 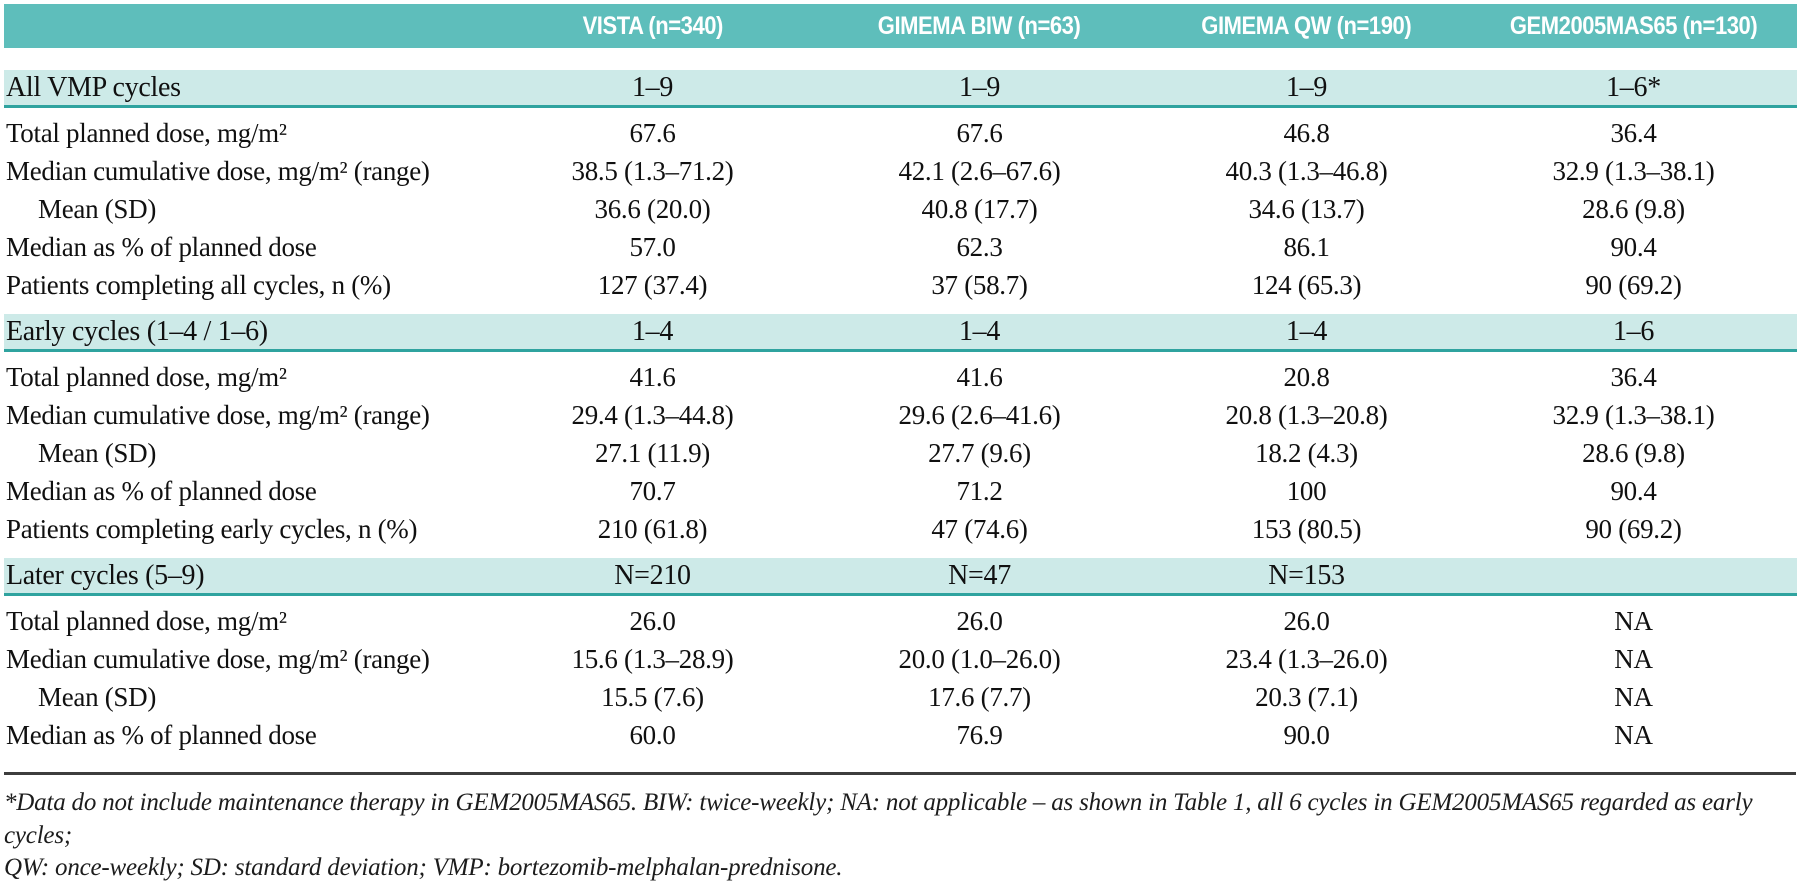 What do you see at coordinates (979, 246) in the screenshot?
I see `cell: 62.3` at bounding box center [979, 246].